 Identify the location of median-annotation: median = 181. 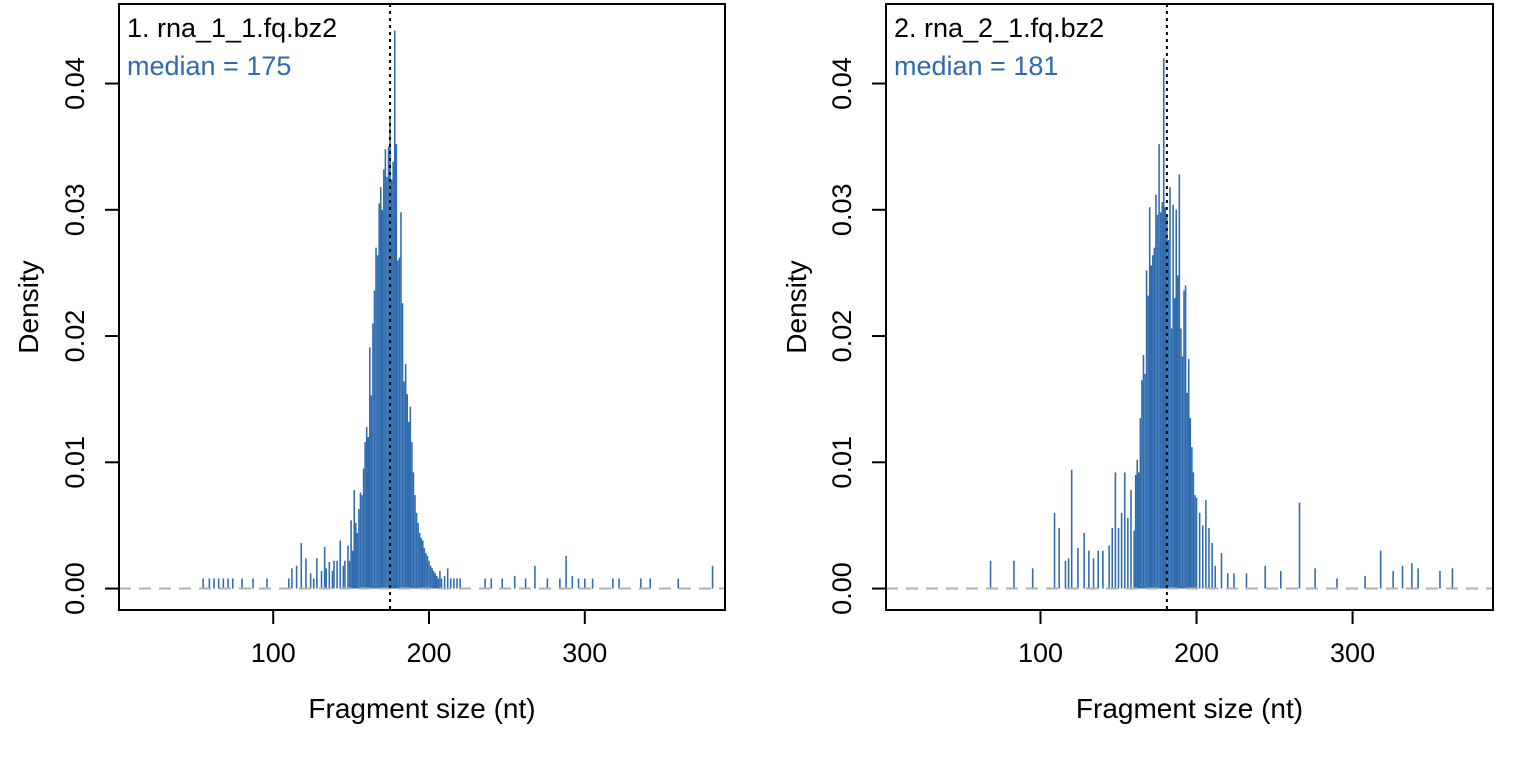
(976, 66).